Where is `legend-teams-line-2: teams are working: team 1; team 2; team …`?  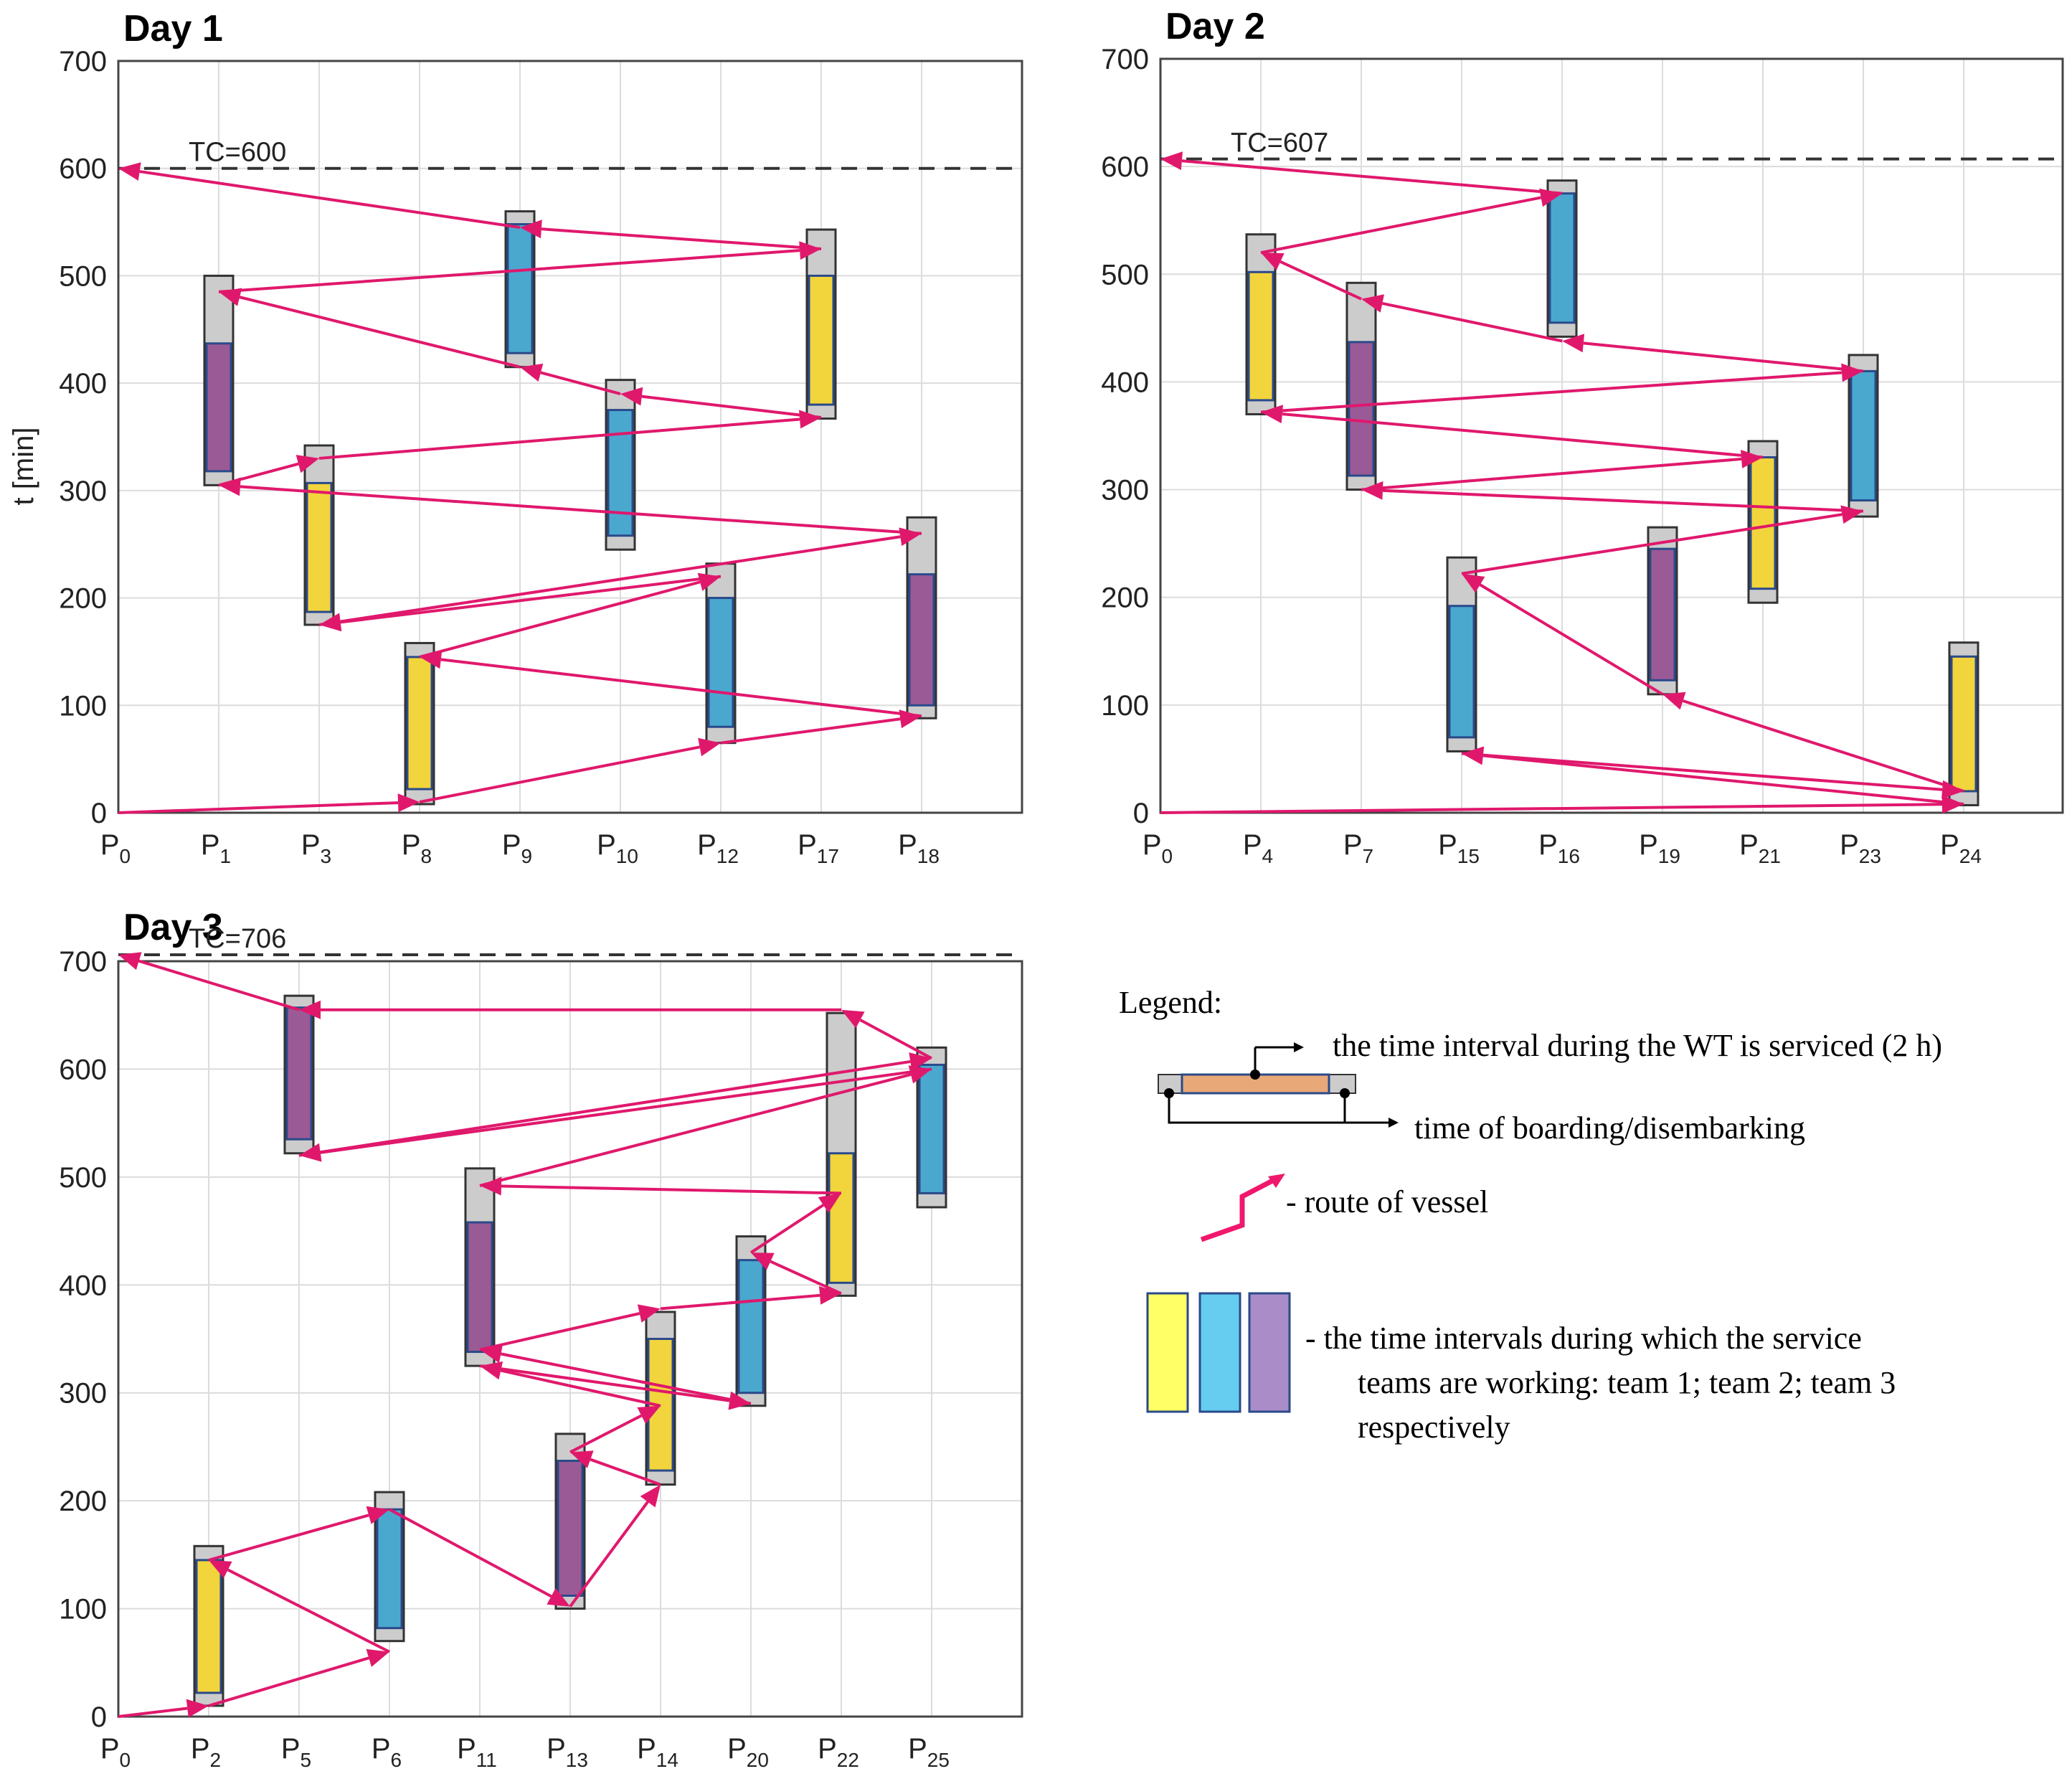
legend-teams-line-2: teams are working: team 1; team 2; team … is located at coordinates (1627, 1383).